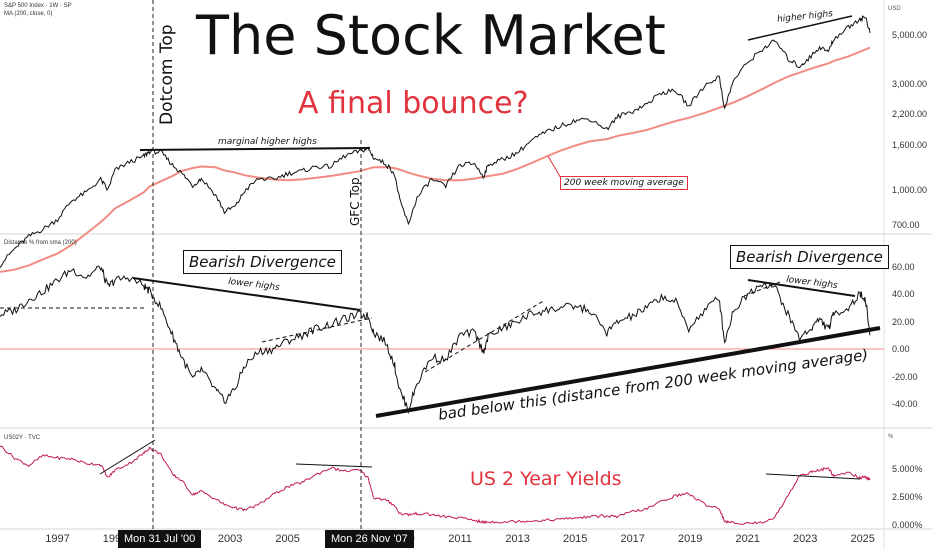 This screenshot has width=932, height=550. Describe the element at coordinates (355, 201) in the screenshot. I see `gfc-top-label: GFC Top` at that location.